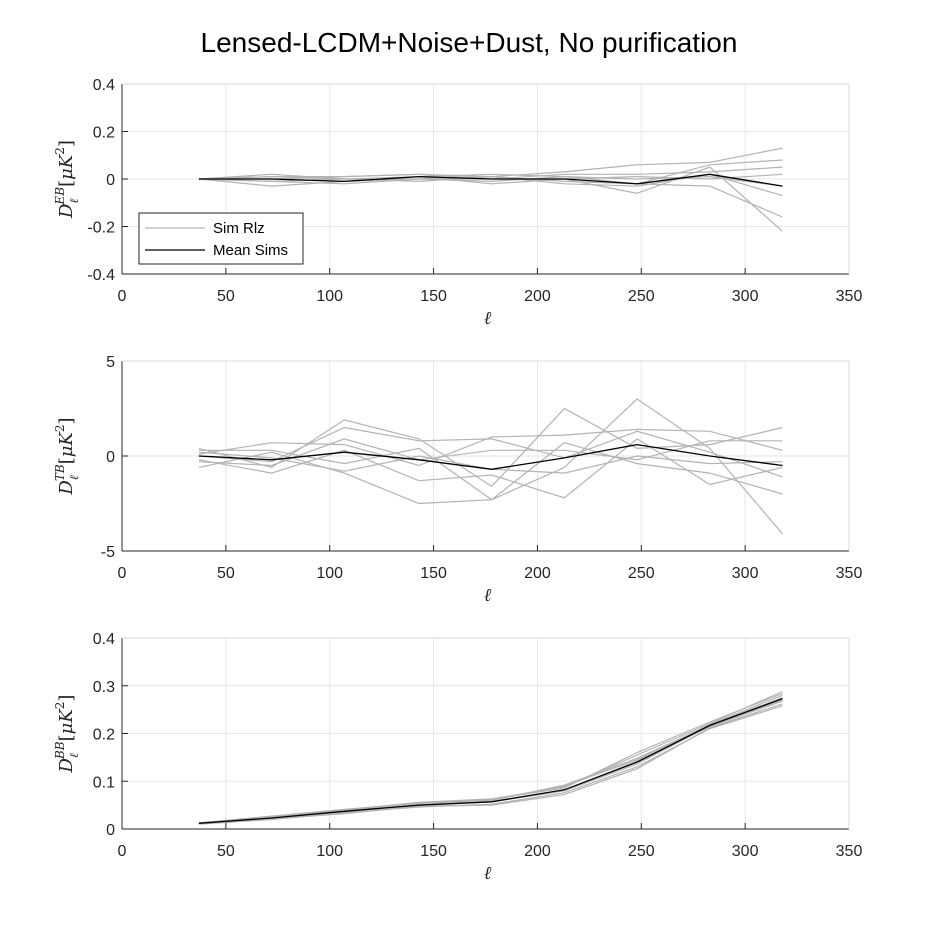  What do you see at coordinates (104, 687) in the screenshot?
I see `y-tick-label: 0.3` at bounding box center [104, 687].